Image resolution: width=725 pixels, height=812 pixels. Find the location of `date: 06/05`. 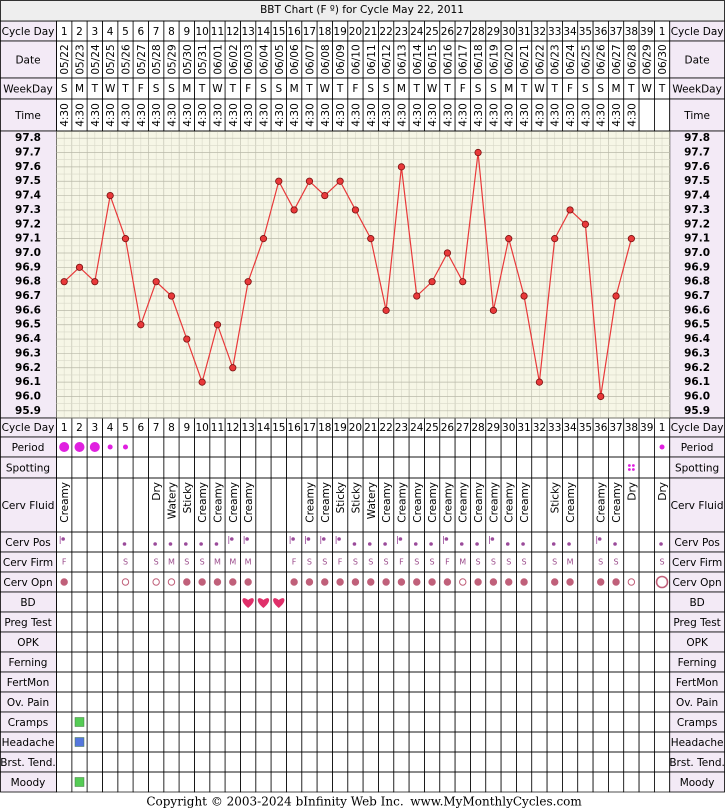

date: 06/05 is located at coordinates (280, 59).